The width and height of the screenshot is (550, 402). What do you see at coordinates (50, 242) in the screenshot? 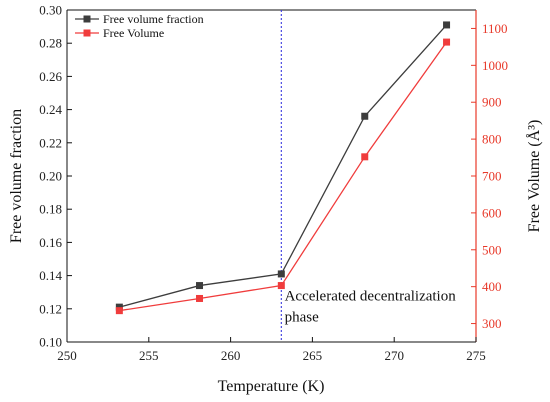
I see `left-tick-label: 0.16` at bounding box center [50, 242].